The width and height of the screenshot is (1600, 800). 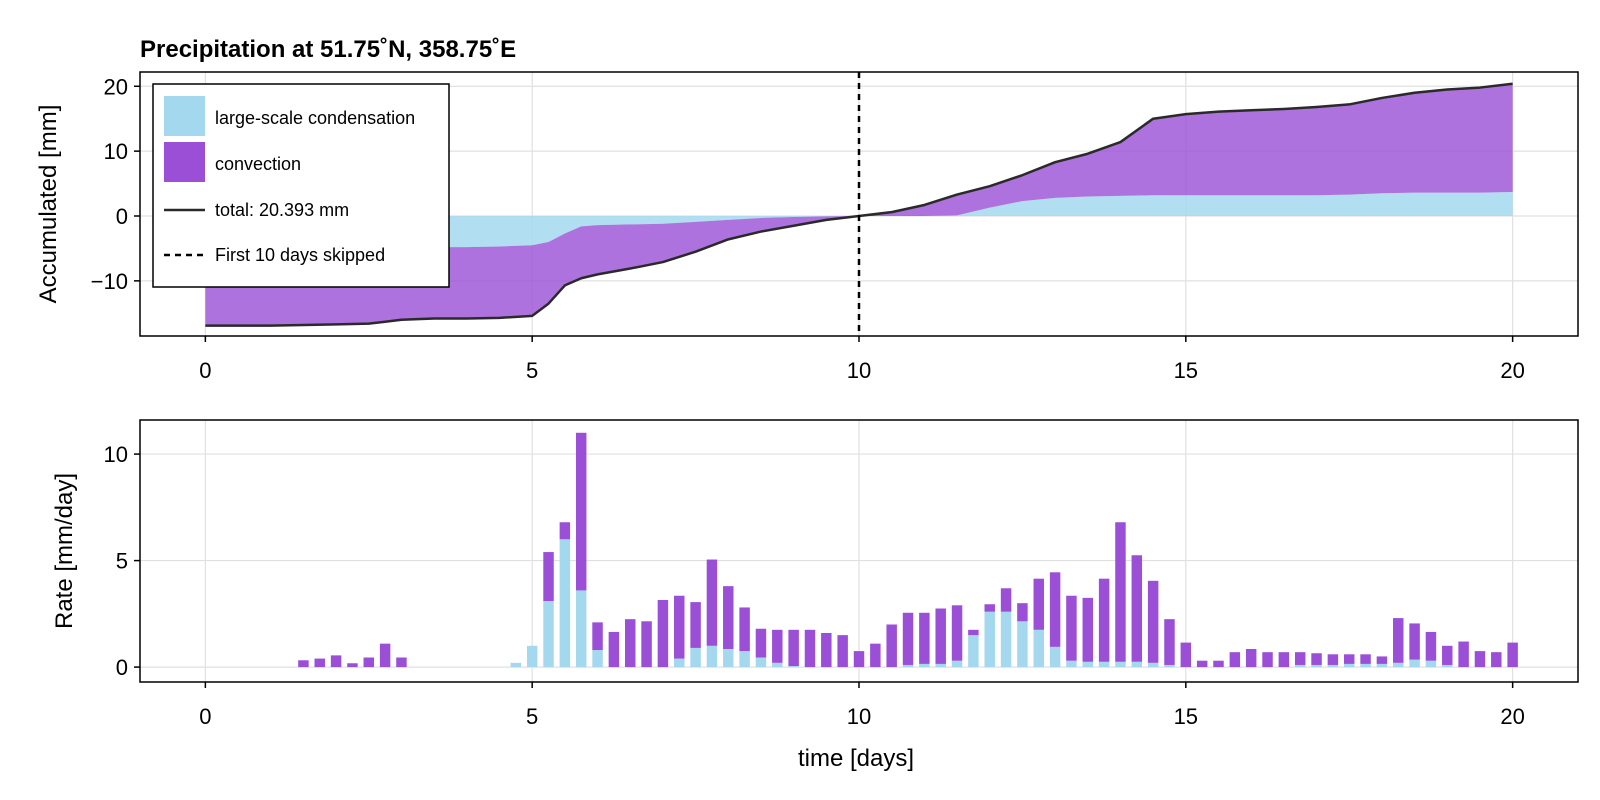 What do you see at coordinates (205, 716) in the screenshot?
I see `bottom-x-tick-label: 0` at bounding box center [205, 716].